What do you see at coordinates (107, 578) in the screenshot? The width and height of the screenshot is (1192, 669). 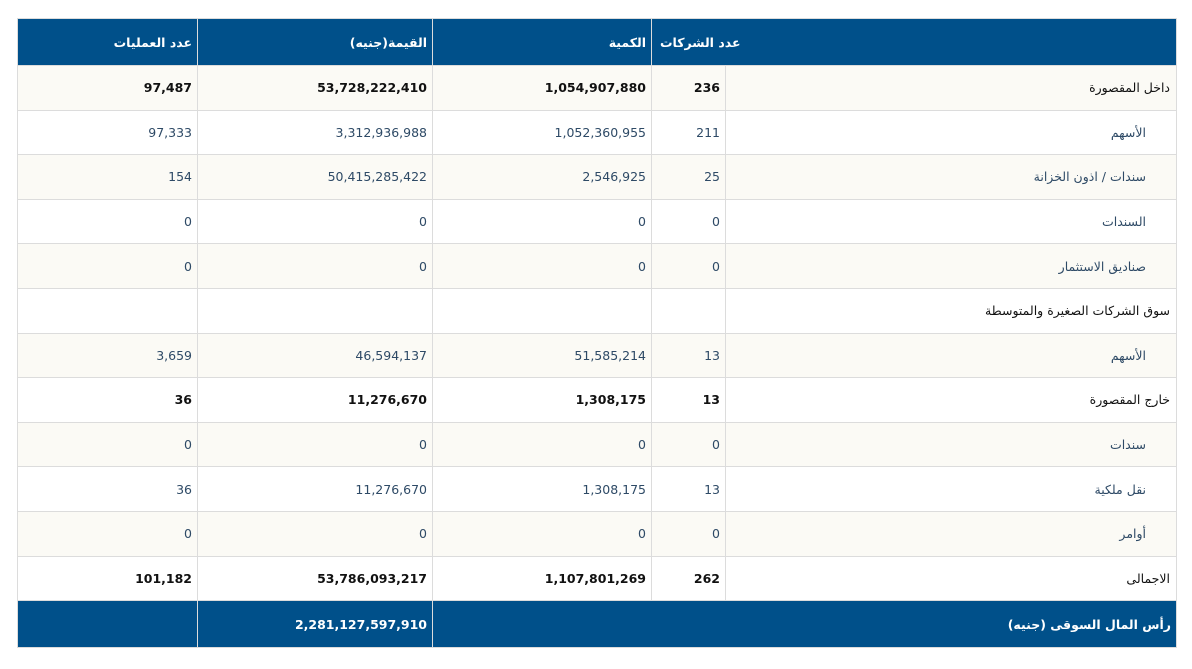 I see `row-trades: 101,182` at bounding box center [107, 578].